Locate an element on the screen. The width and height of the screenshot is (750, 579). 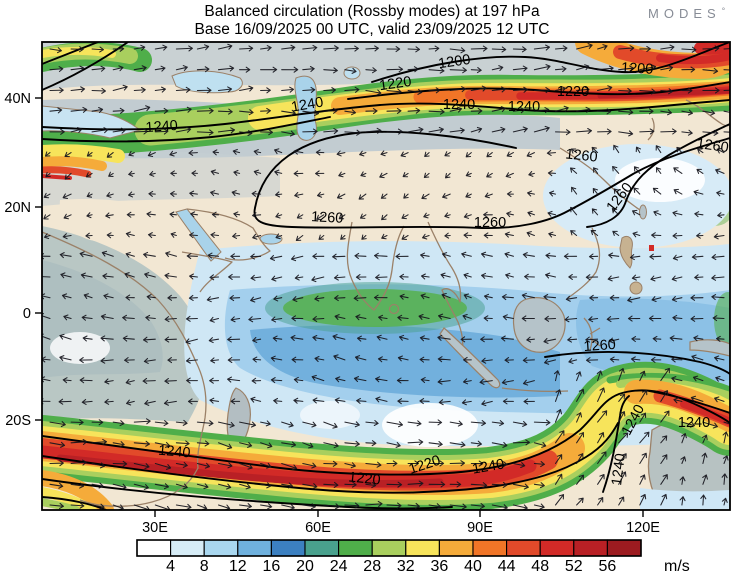
lat-tick-label: 0 is located at coordinates (27, 314).